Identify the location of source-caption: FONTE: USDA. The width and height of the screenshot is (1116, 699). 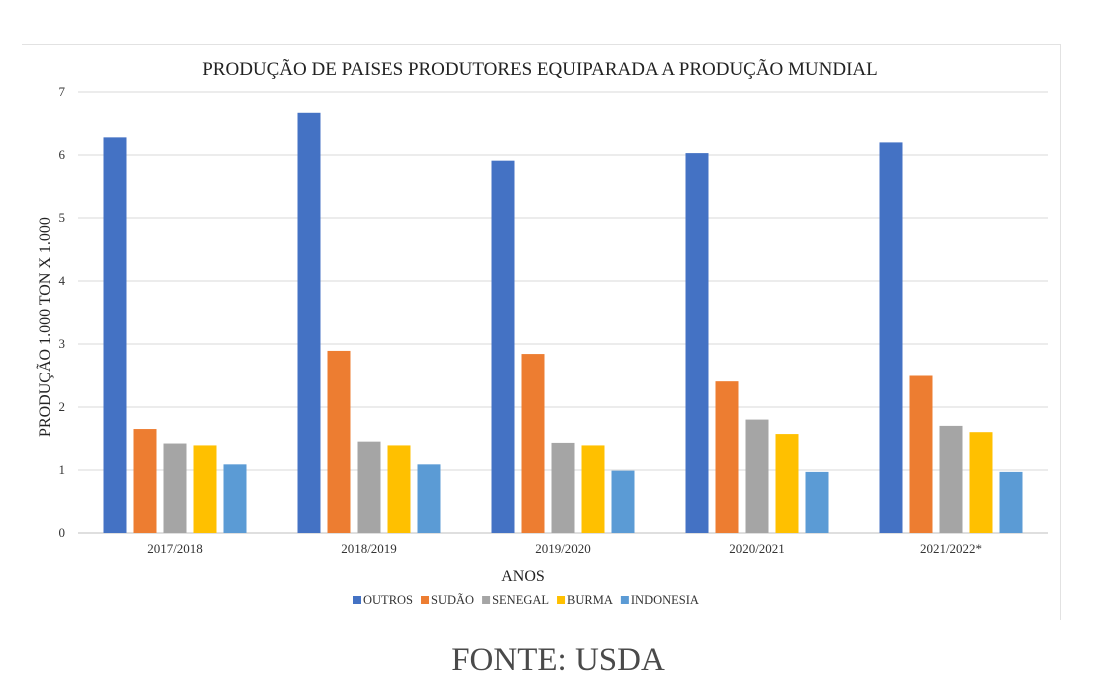
(558, 660).